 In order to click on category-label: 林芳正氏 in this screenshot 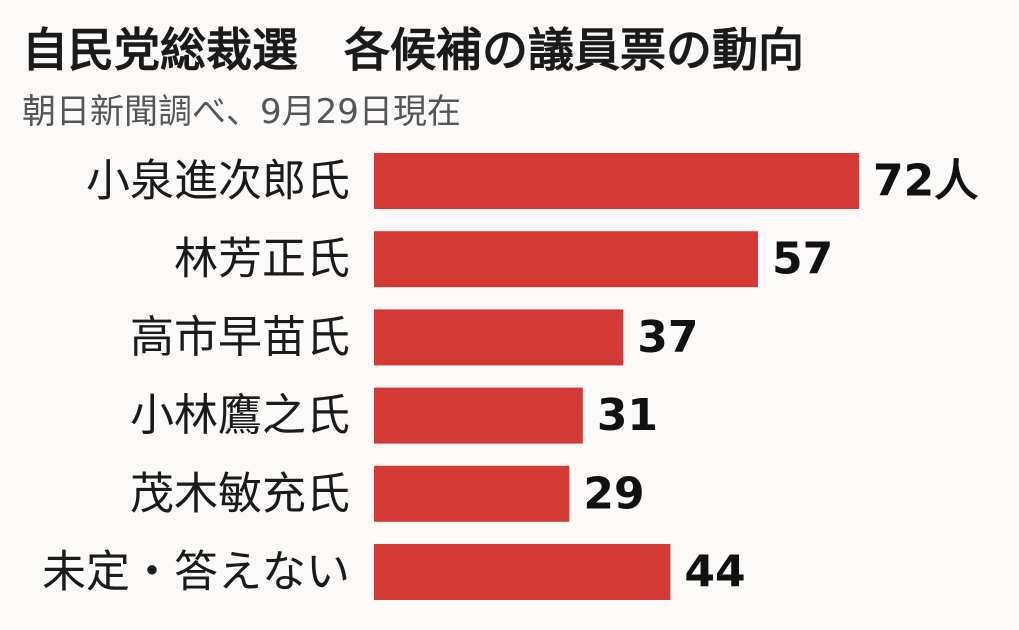, I will do `click(262, 259)`.